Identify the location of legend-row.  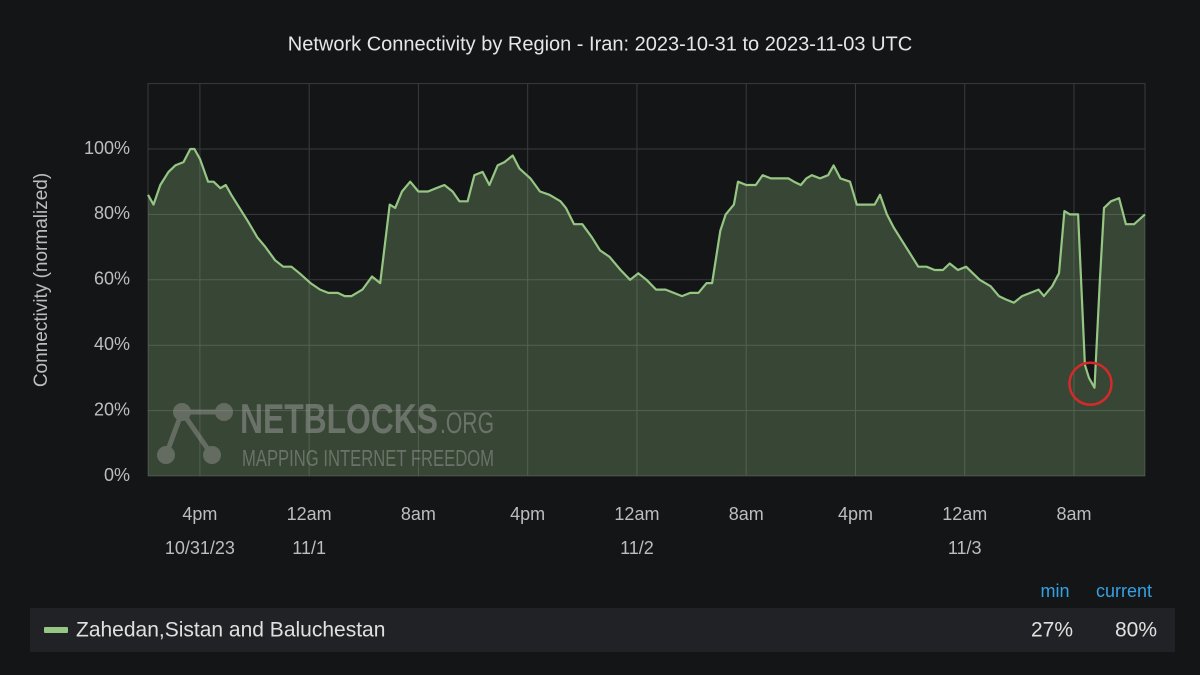
(602, 630).